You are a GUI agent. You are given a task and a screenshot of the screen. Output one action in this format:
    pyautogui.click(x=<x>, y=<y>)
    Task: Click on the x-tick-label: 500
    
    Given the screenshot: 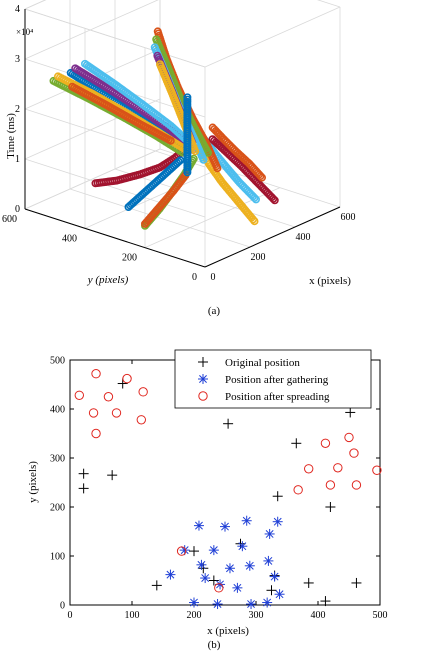 What is the action you would take?
    pyautogui.click(x=380, y=615)
    